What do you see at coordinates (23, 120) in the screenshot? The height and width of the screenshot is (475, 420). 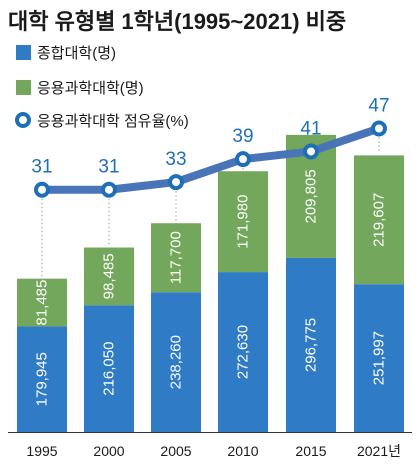 I see `legend-marker-share` at bounding box center [23, 120].